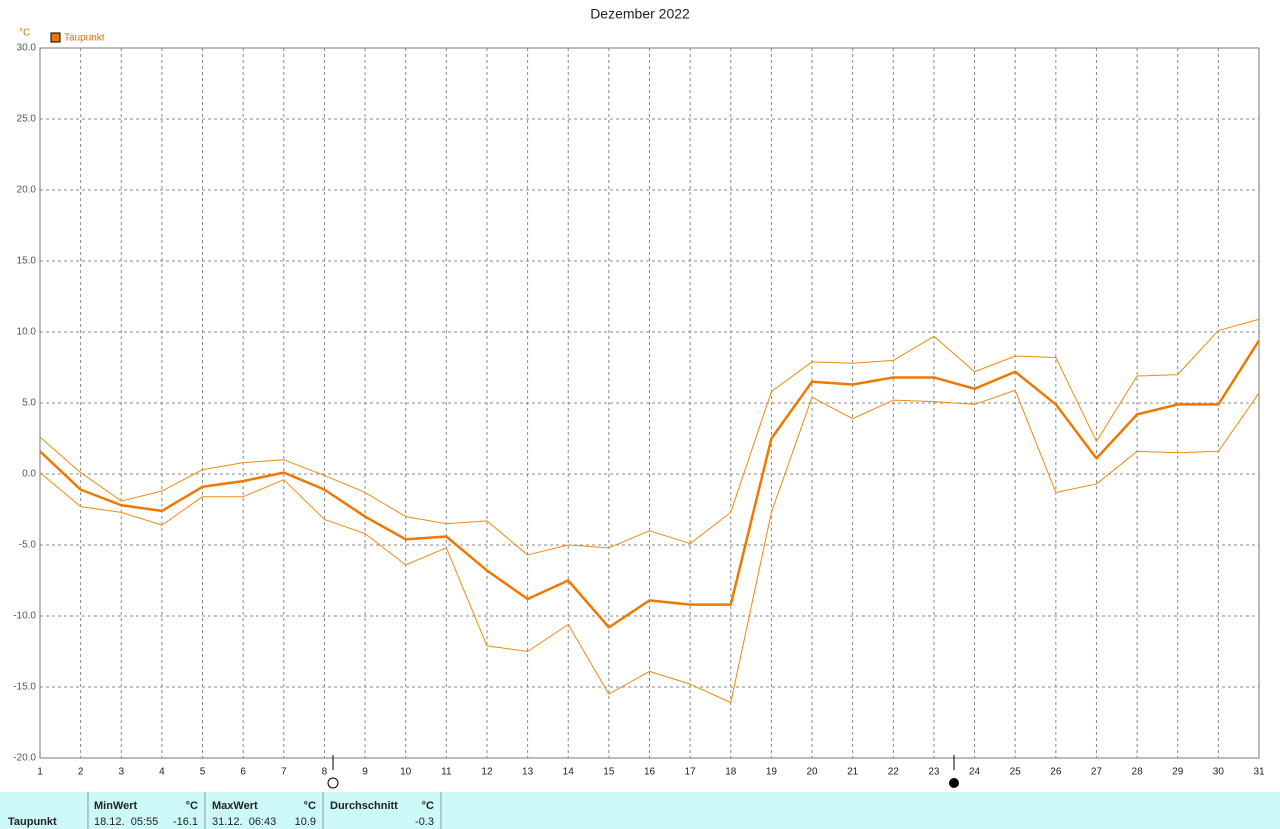 This screenshot has width=1280, height=829. What do you see at coordinates (1016, 772) in the screenshot?
I see `x-tick-label: 25` at bounding box center [1016, 772].